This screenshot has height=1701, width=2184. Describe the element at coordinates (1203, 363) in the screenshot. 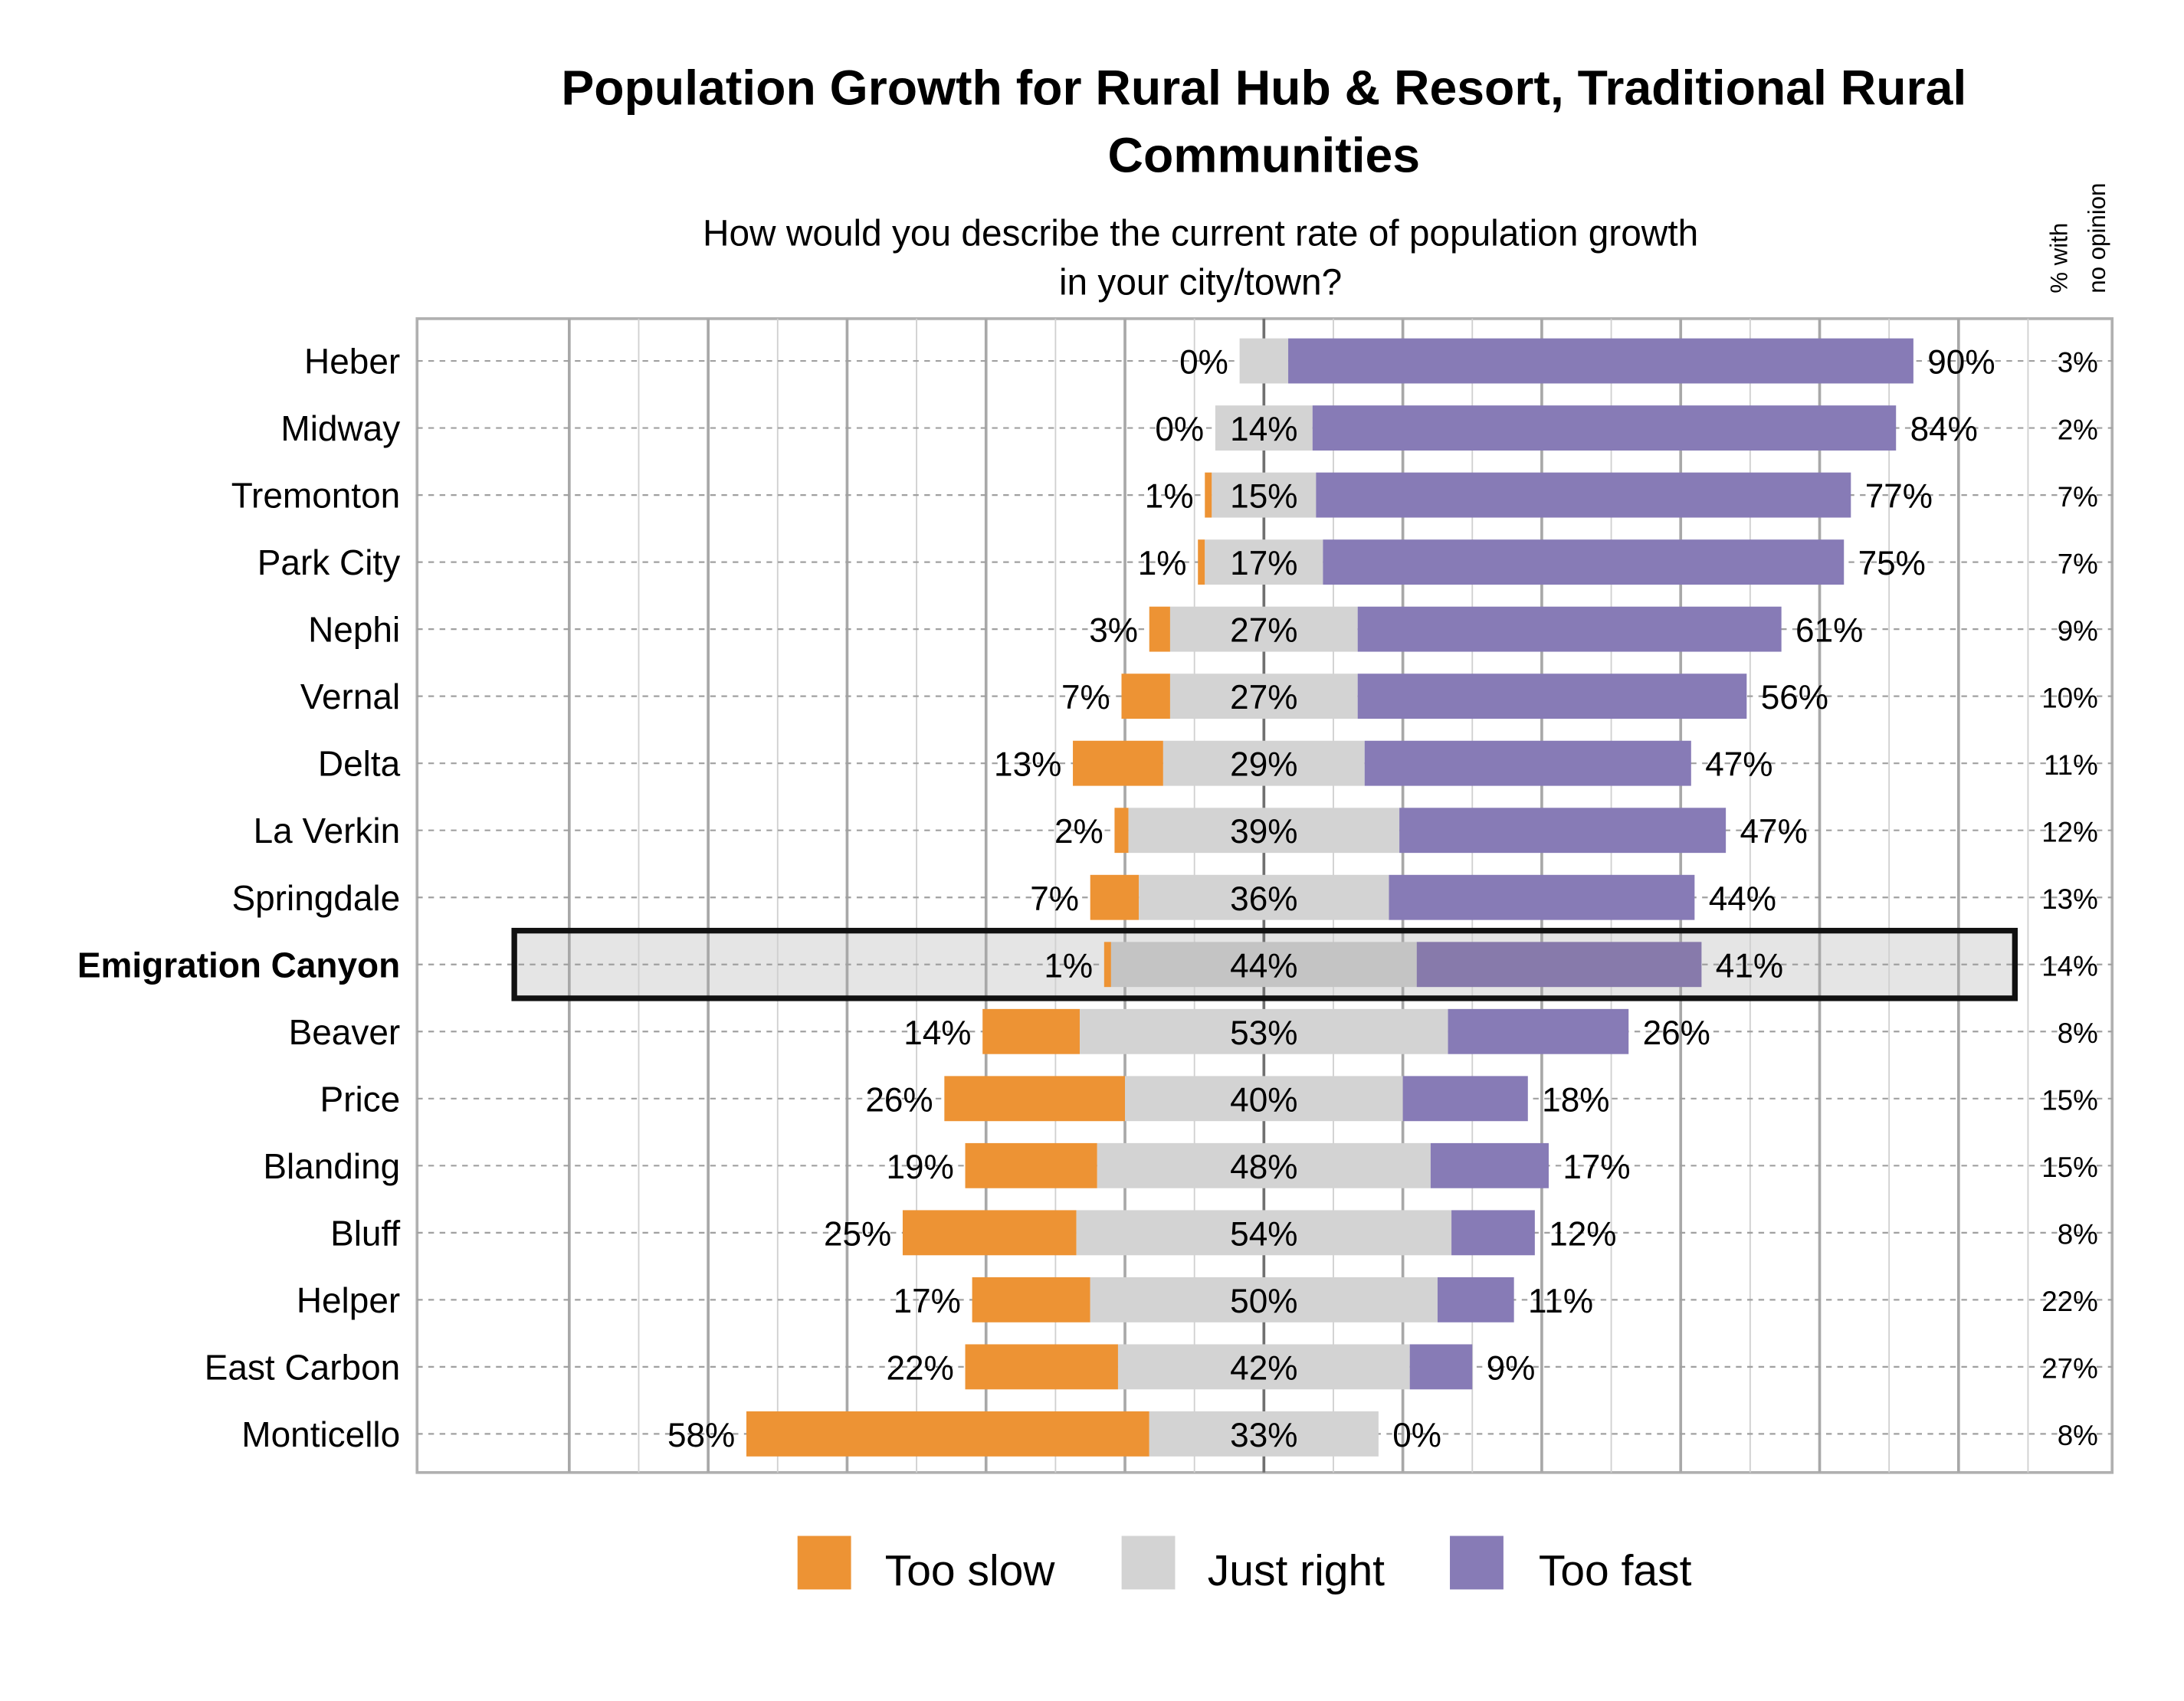

I see `label-too-slow: 0%` at that location.